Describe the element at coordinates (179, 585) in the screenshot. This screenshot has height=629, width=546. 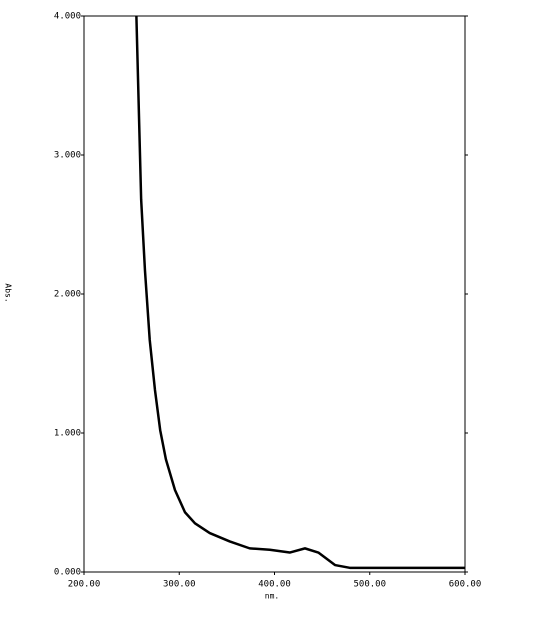
I see `x-tick-label: 300.00` at that location.